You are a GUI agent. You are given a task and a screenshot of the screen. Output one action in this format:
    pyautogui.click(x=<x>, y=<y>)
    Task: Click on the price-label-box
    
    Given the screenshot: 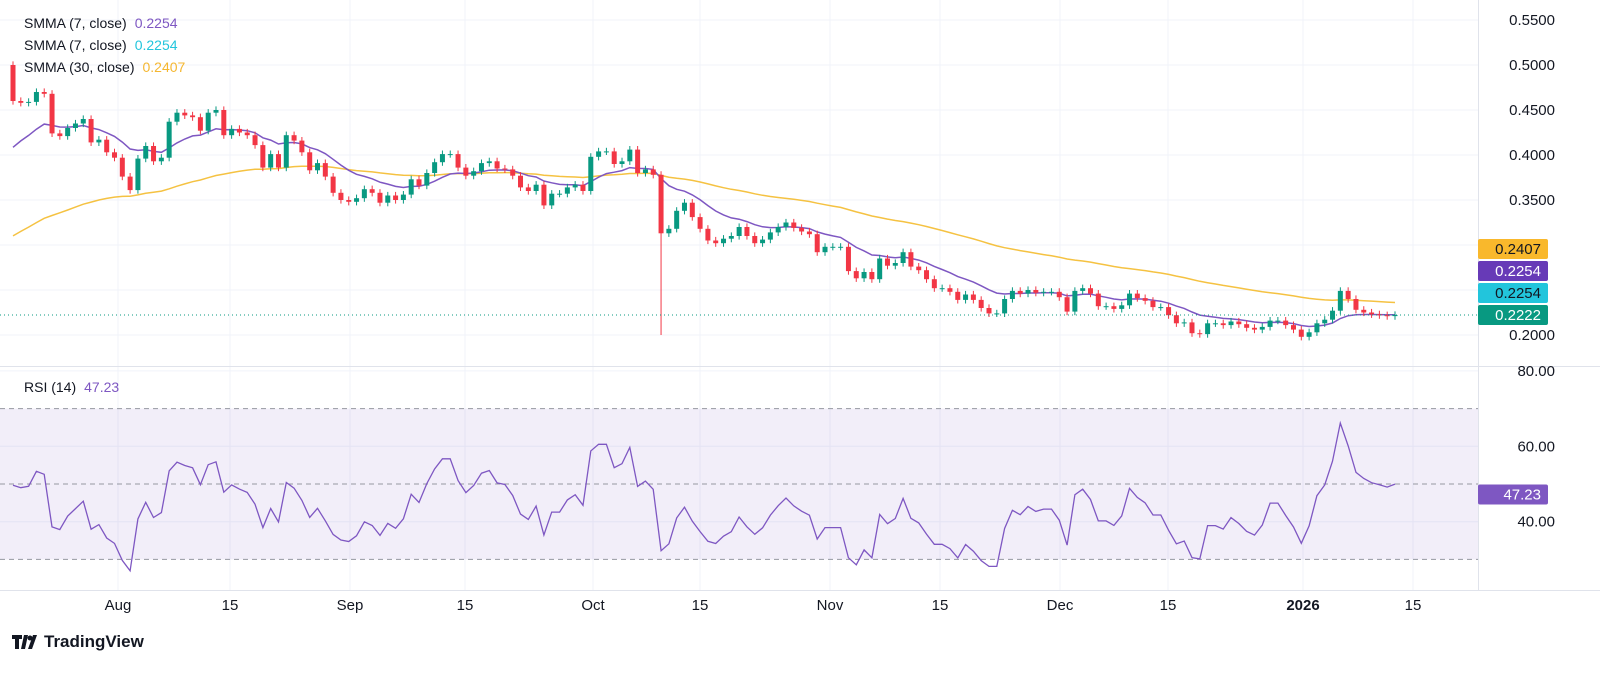 What is the action you would take?
    pyautogui.click(x=1513, y=249)
    